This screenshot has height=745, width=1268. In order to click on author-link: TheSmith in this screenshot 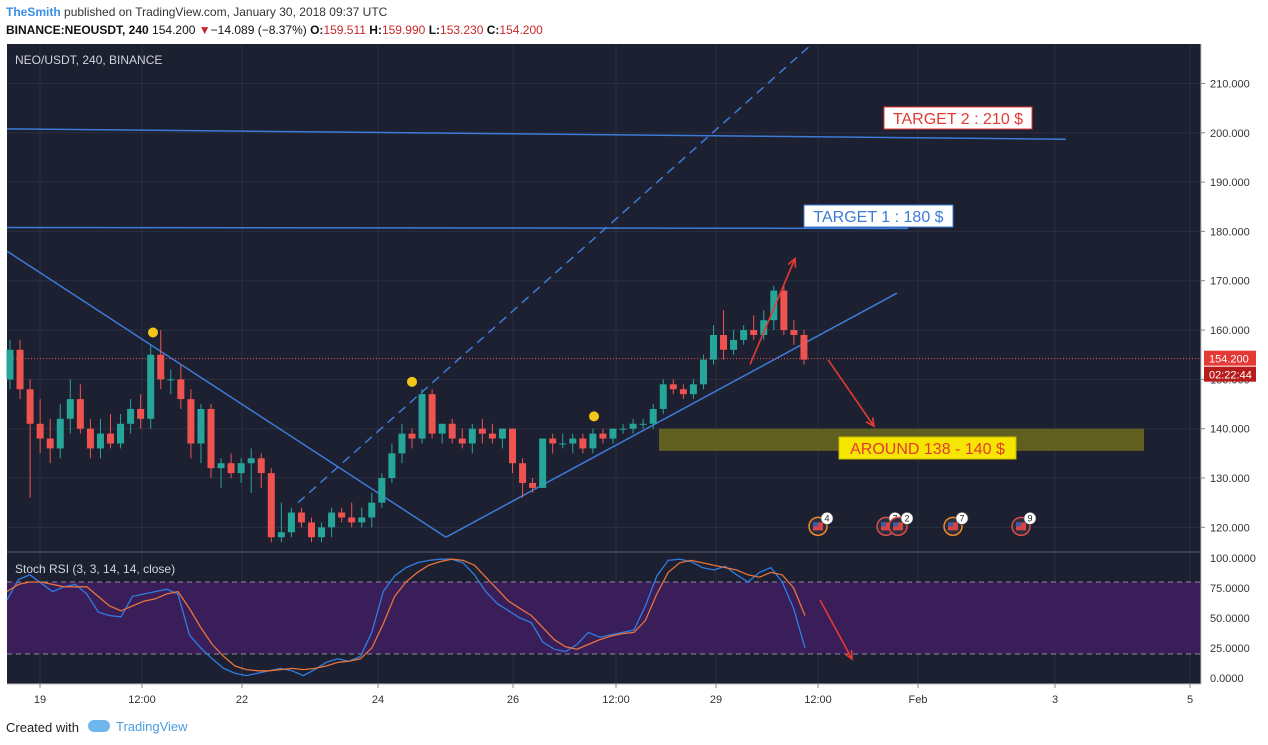, I will do `click(33, 12)`.